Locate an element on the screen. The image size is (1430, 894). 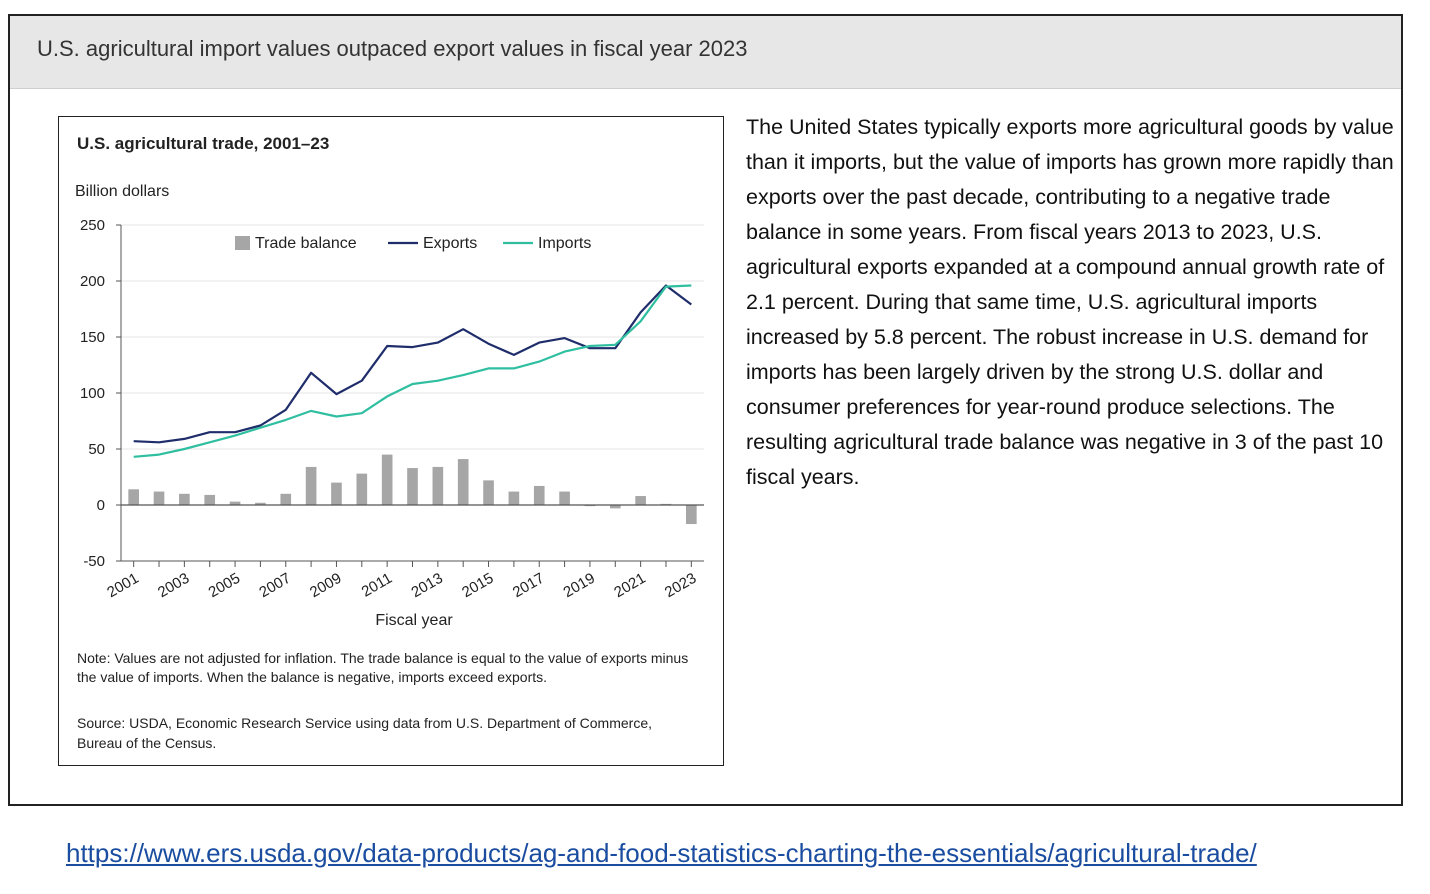
imports-line is located at coordinates (412, 371).